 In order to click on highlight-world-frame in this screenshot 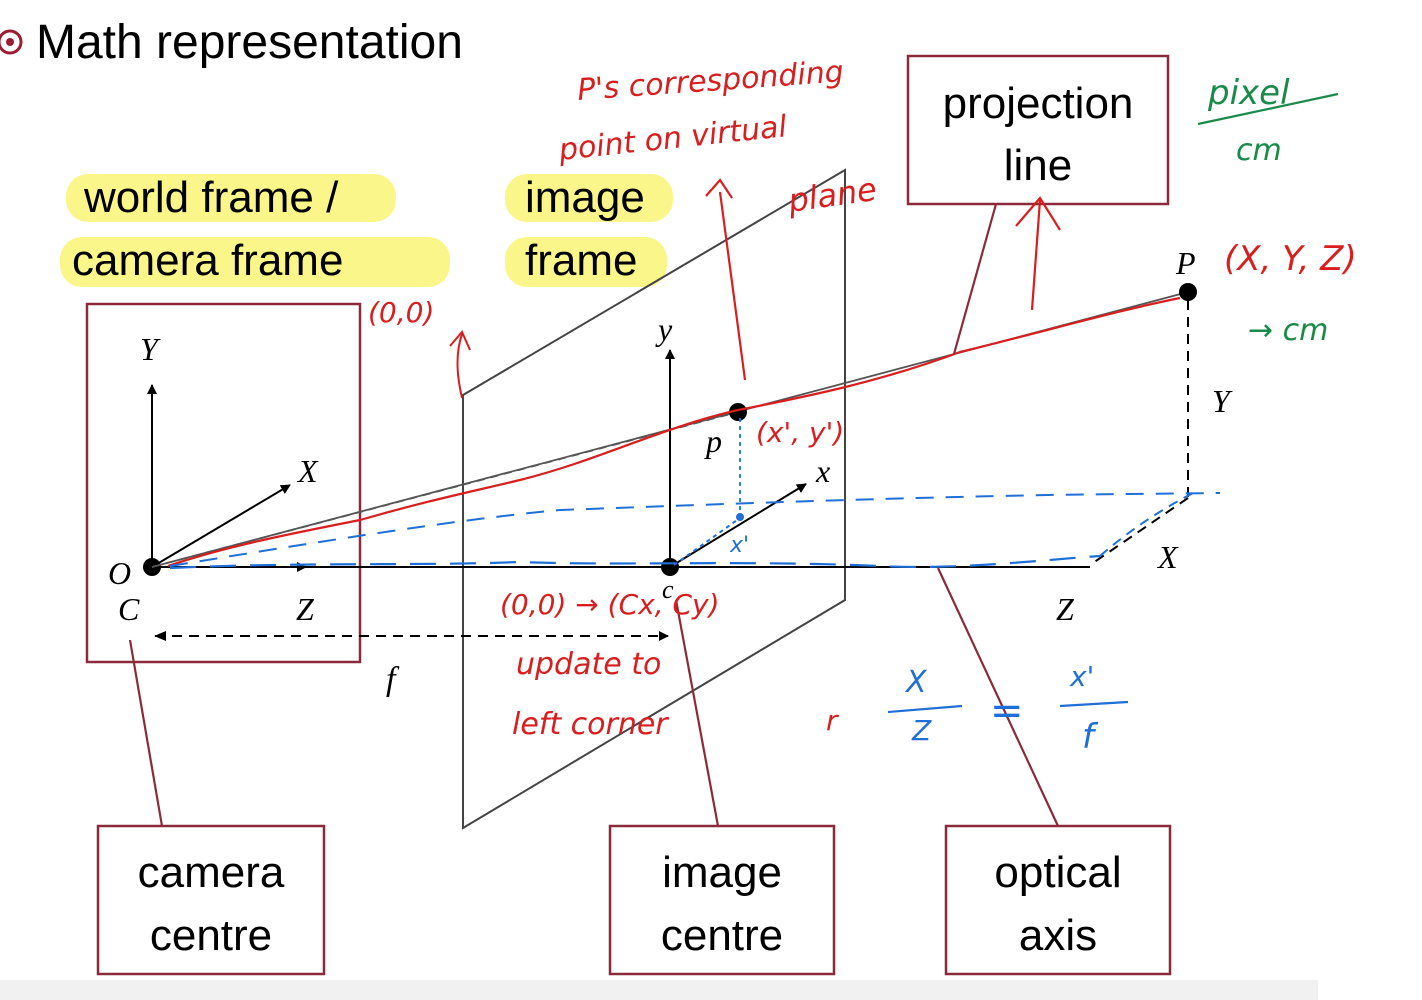, I will do `click(231, 198)`.